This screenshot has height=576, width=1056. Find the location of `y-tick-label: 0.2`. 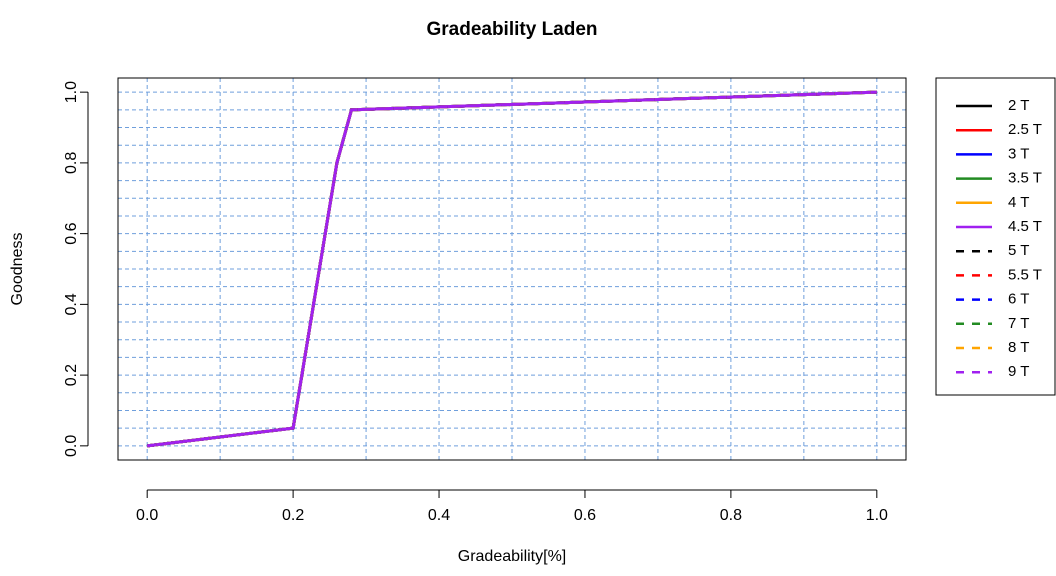

y-tick-label: 0.2 is located at coordinates (71, 375).